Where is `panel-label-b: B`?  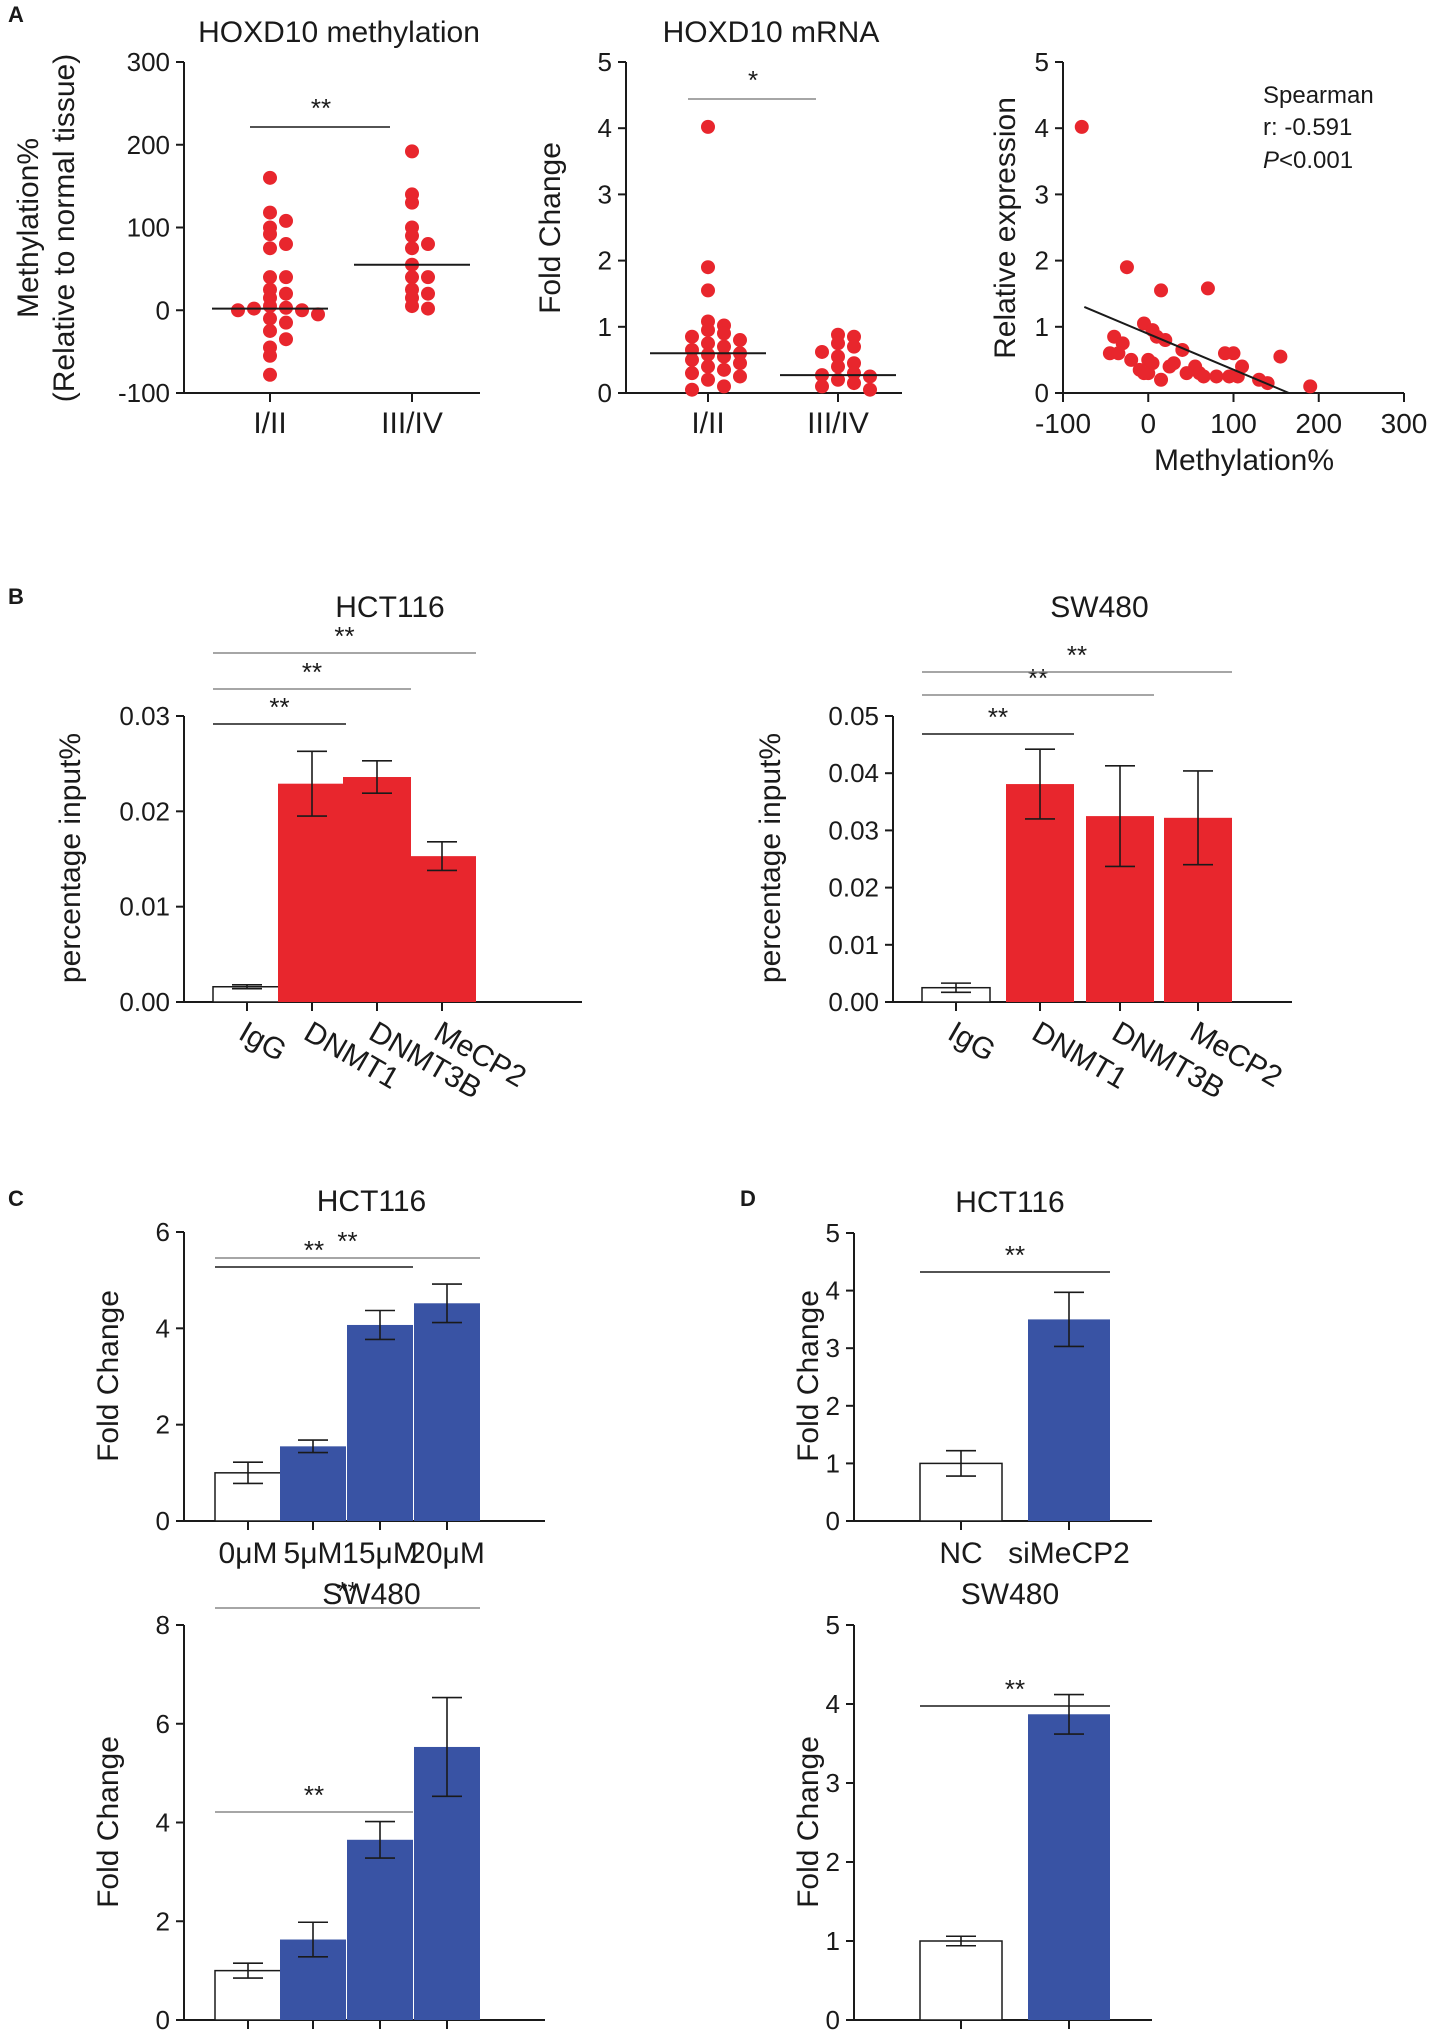
panel-label-b: B is located at coordinates (16, 596).